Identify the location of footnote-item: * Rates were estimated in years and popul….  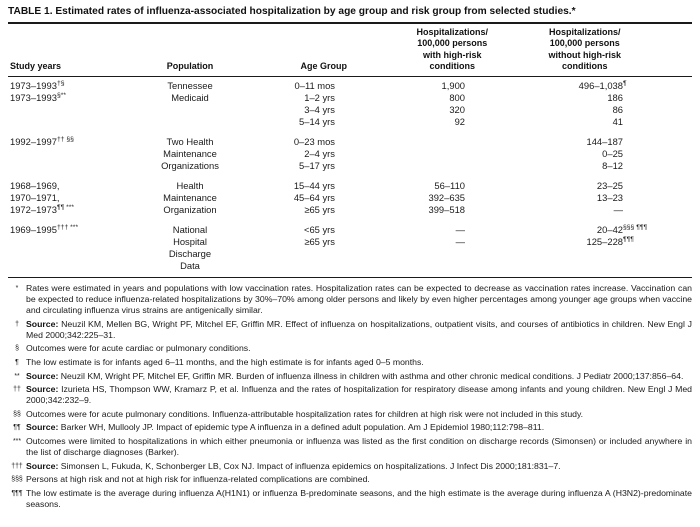
(350, 299).